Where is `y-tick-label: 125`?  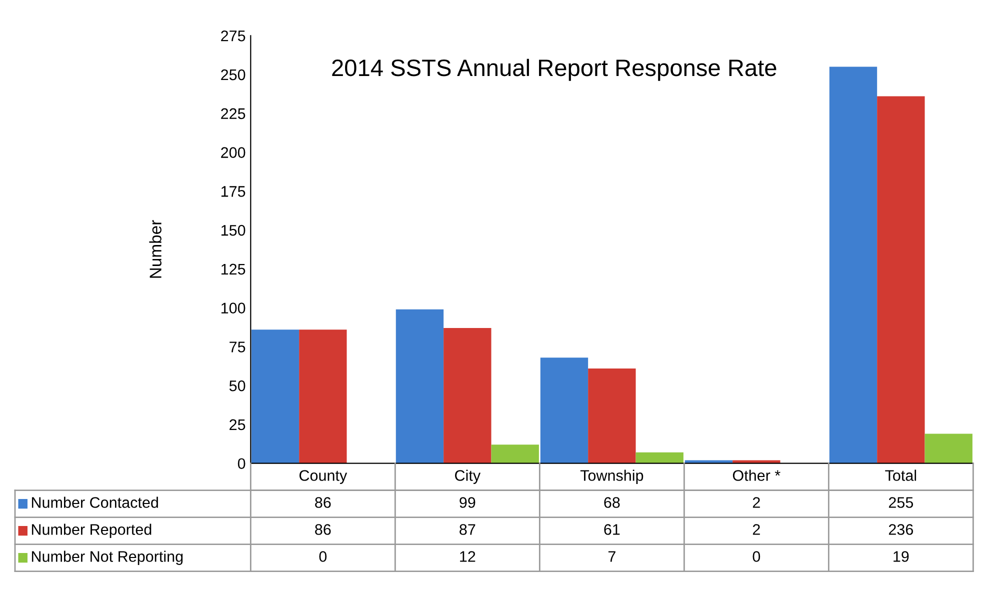
y-tick-label: 125 is located at coordinates (233, 269).